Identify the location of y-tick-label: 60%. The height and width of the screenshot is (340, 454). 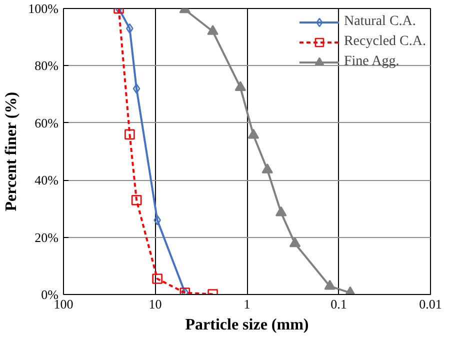
(46, 122).